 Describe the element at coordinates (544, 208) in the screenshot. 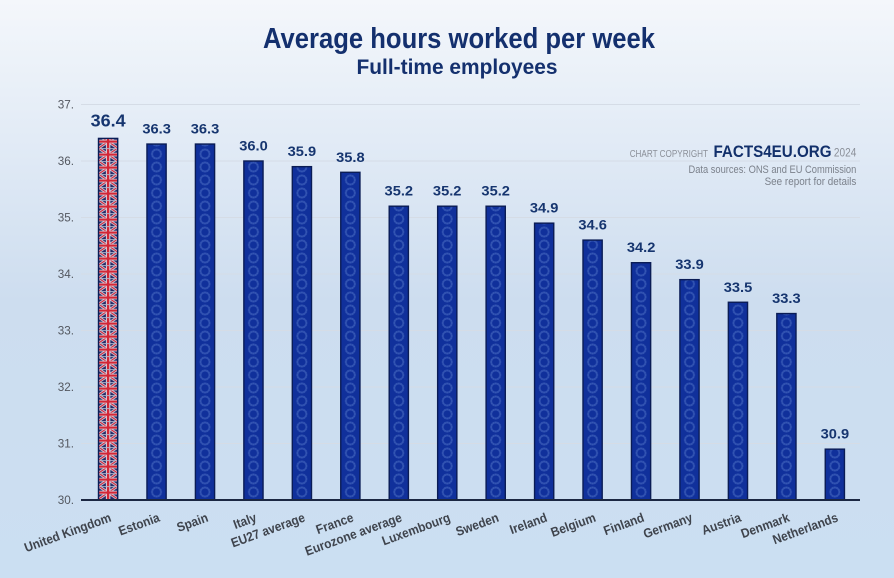

I see `svg-text: 34.9` at that location.